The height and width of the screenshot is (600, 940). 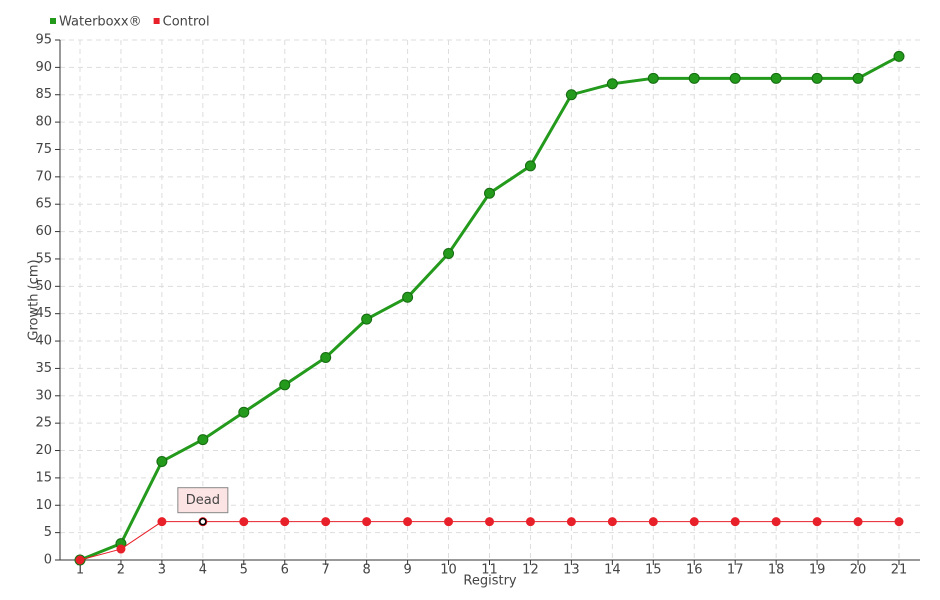 I want to click on x-tick-label: 9, so click(x=407, y=570).